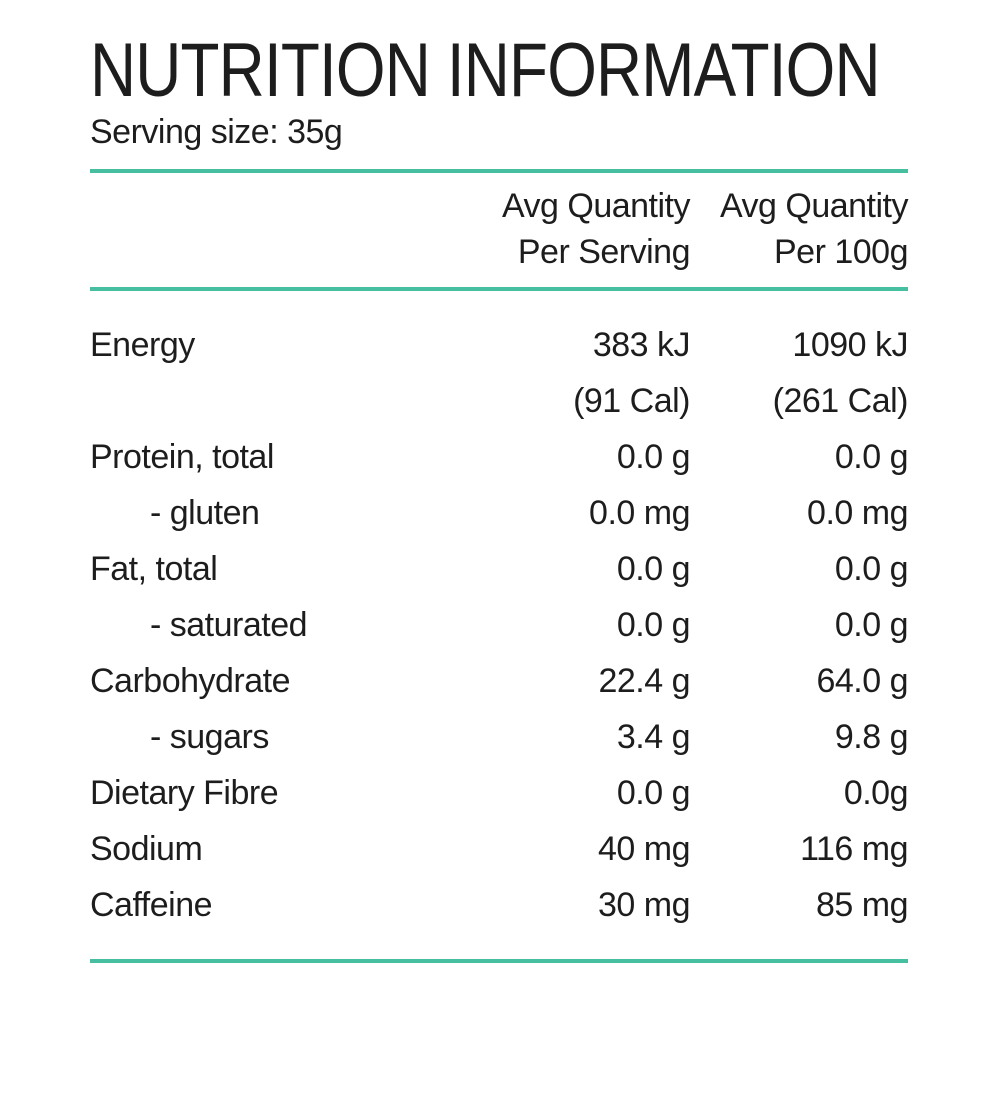  Describe the element at coordinates (876, 792) in the screenshot. I see `value-per-100g: 0.0g` at that location.